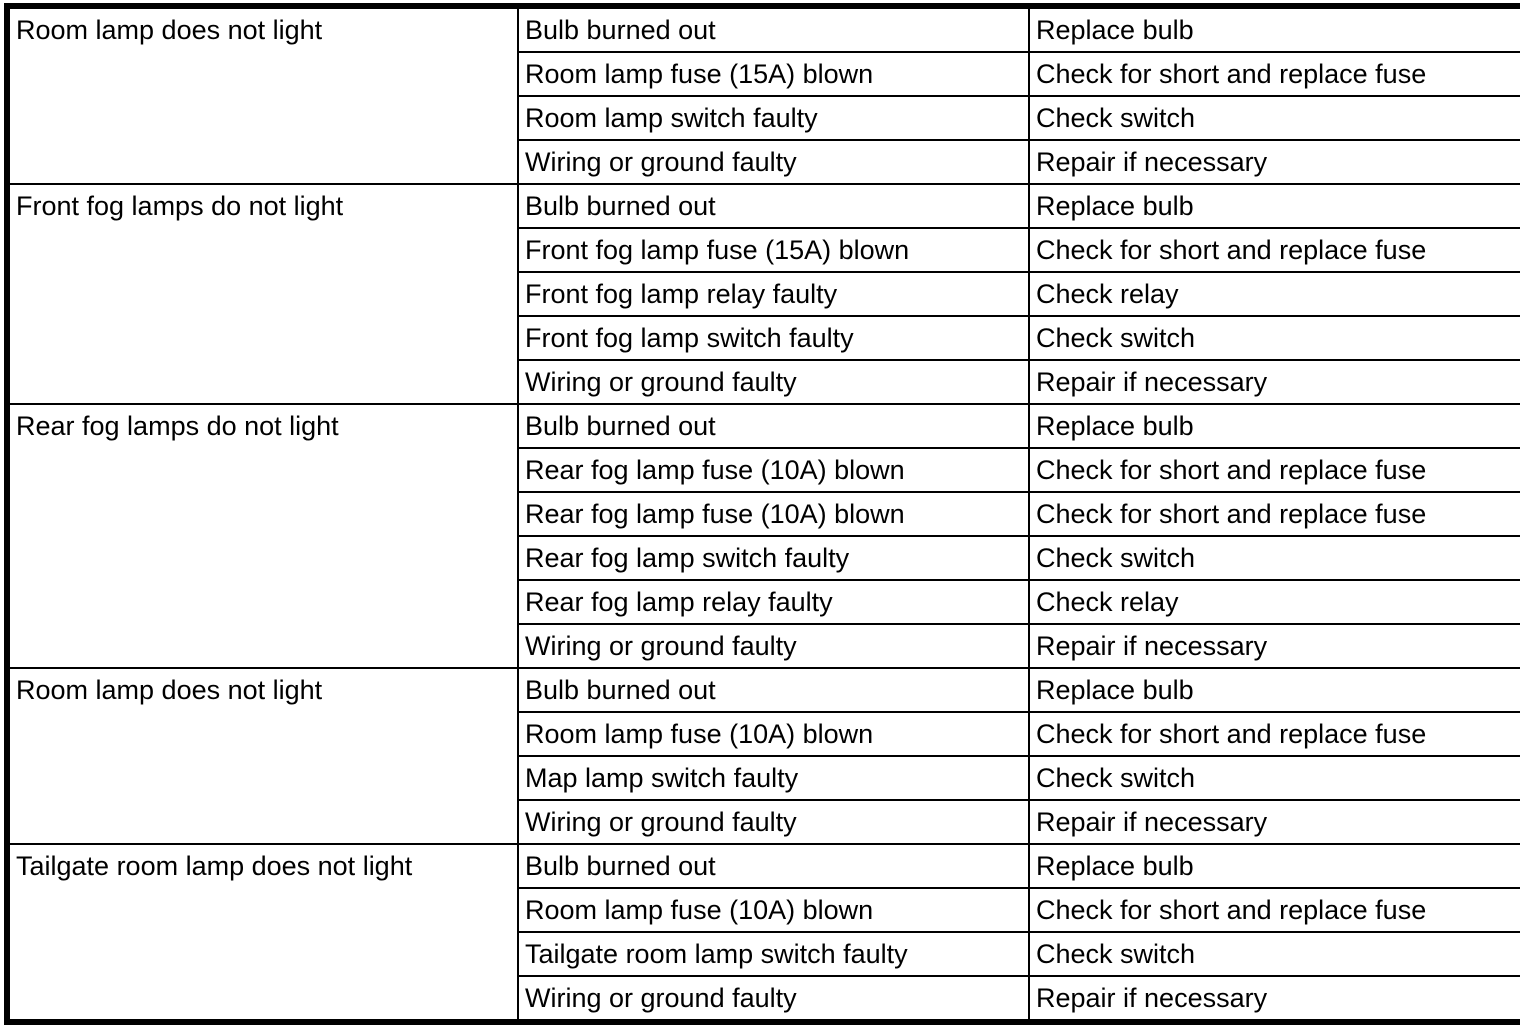 This screenshot has height=1025, width=1520. Describe the element at coordinates (773, 338) in the screenshot. I see `probable-cause-cell: Front fog lamp switch faulty` at that location.